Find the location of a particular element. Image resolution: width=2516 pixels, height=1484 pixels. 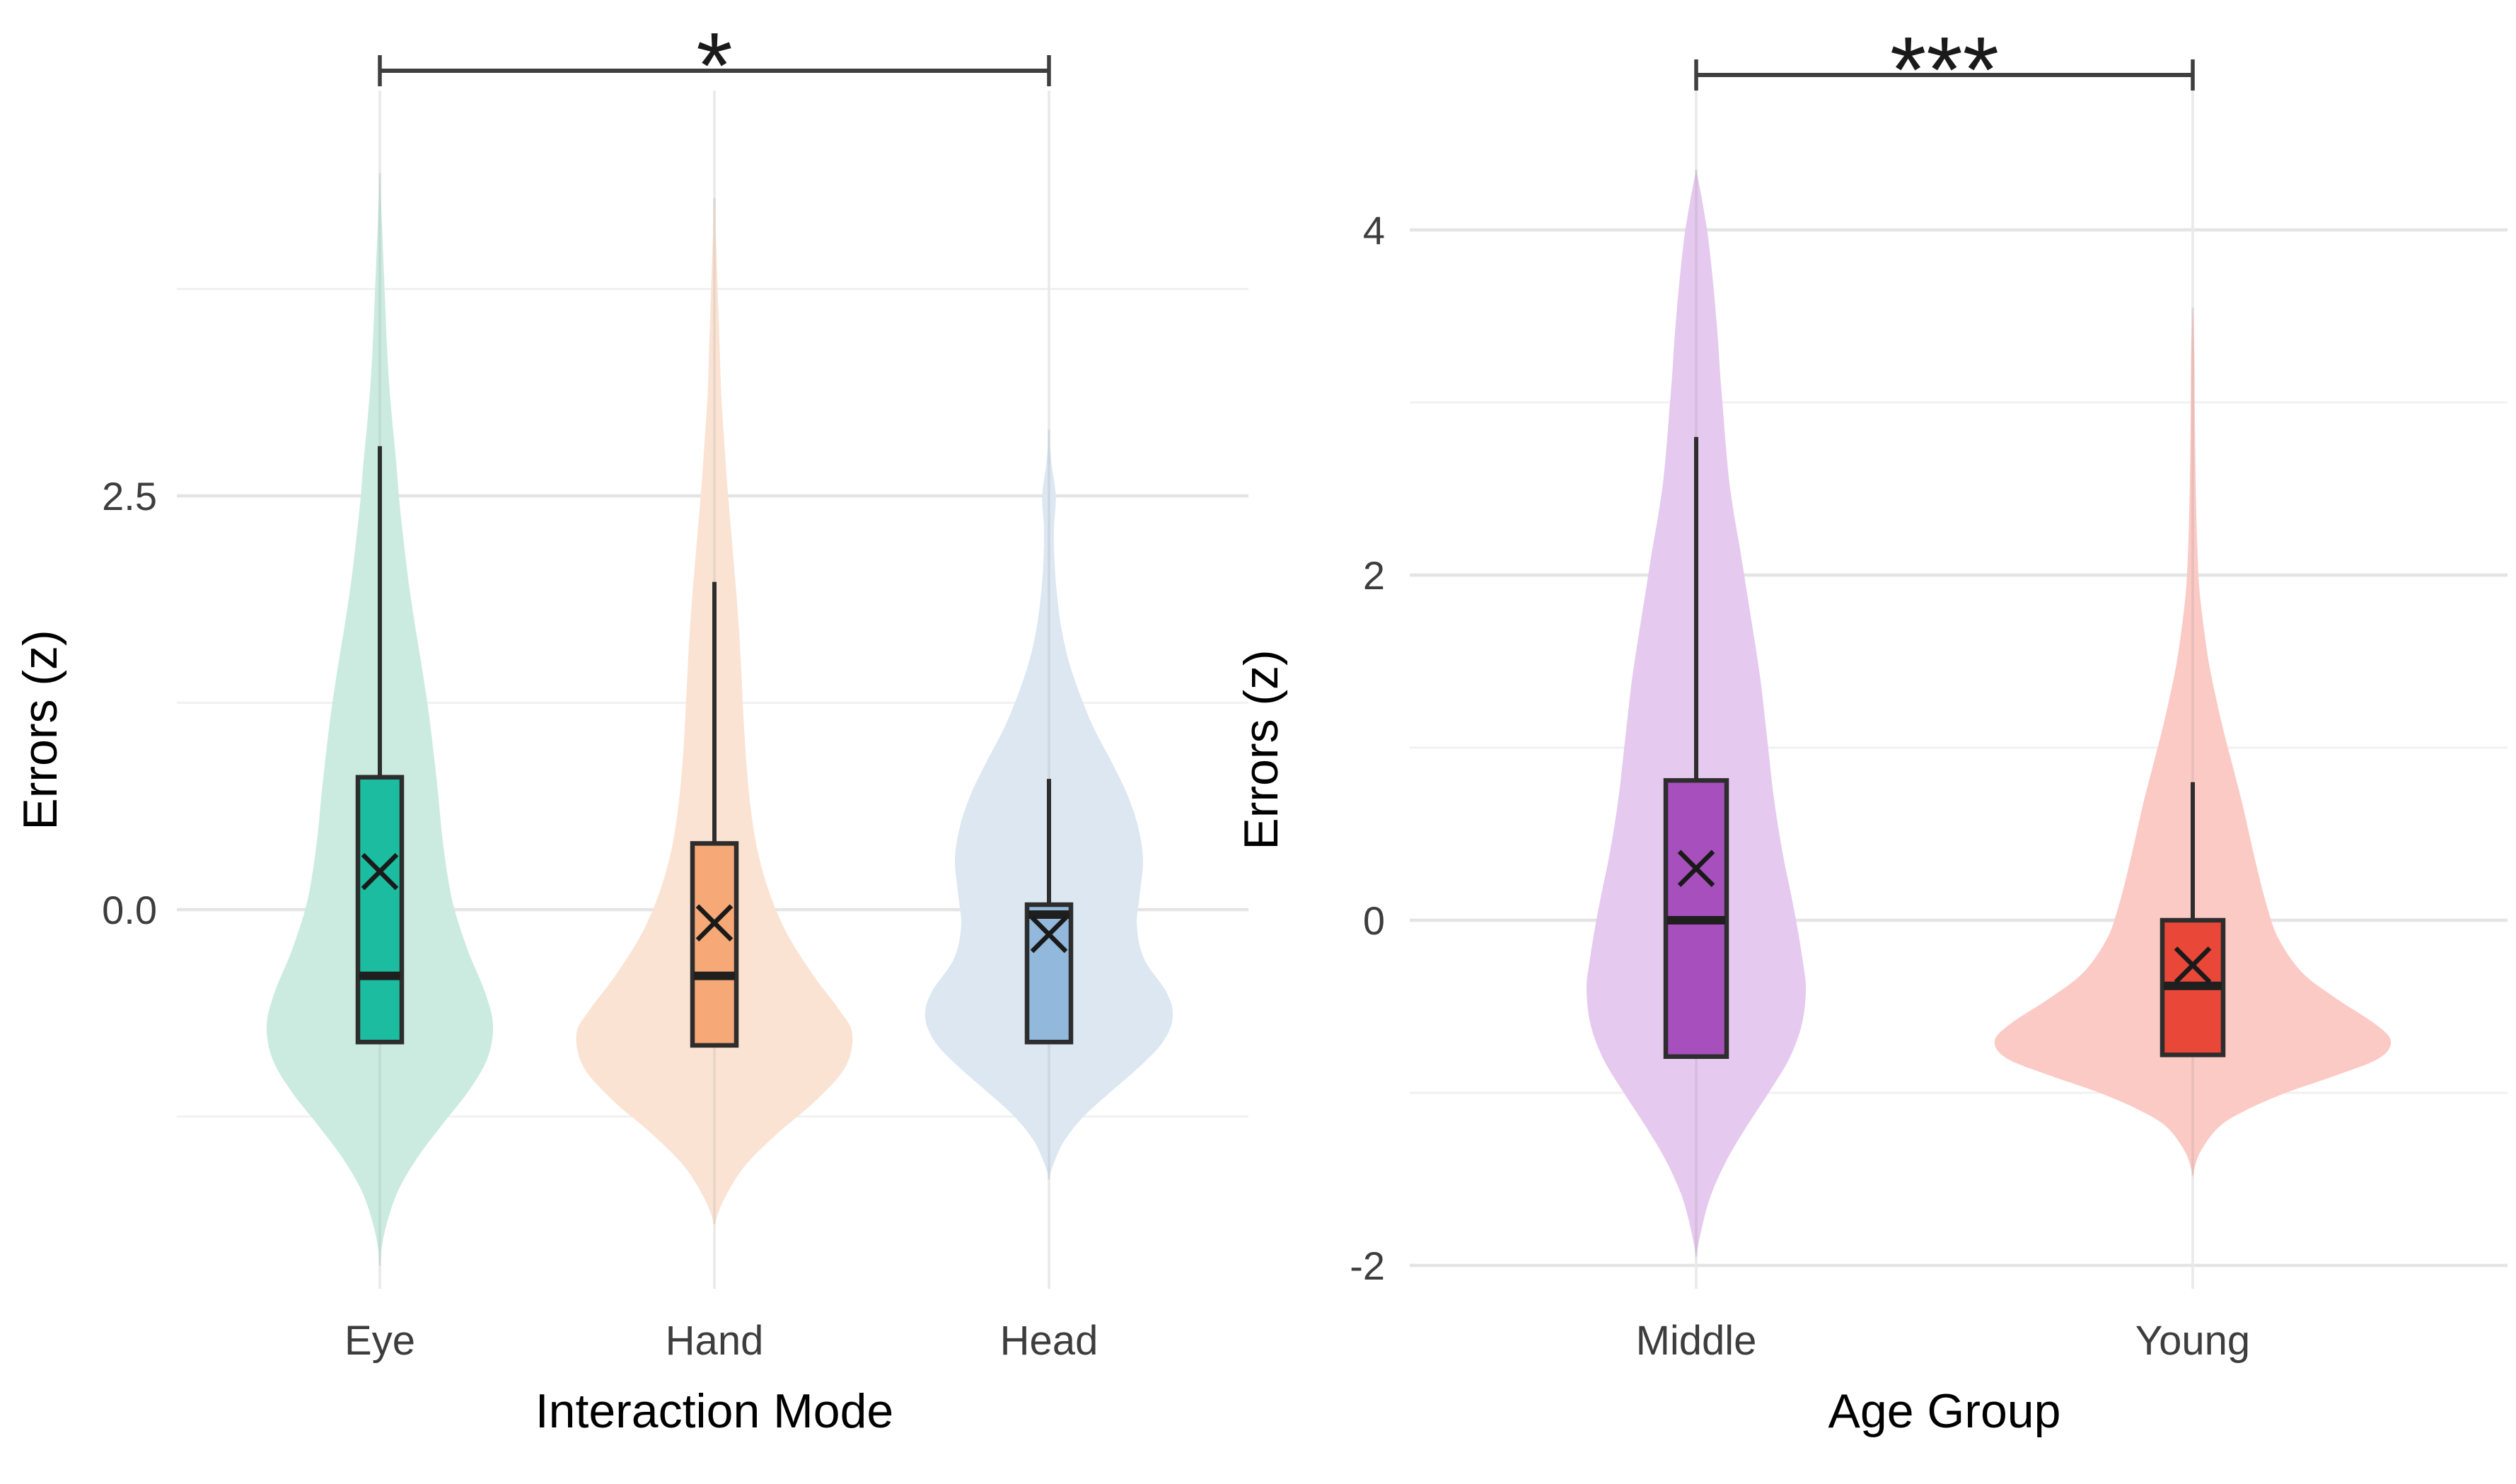

y-tick-label: 2 is located at coordinates (1374, 575).